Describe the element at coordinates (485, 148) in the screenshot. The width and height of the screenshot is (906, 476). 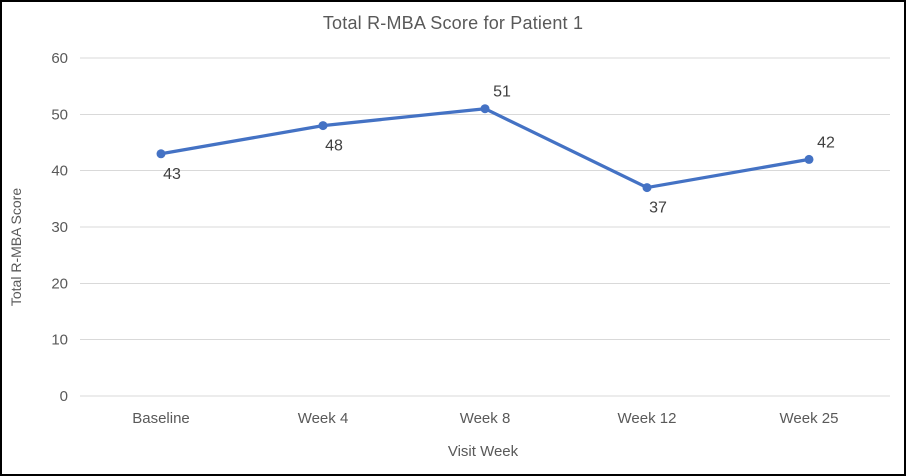
I see `series-line` at that location.